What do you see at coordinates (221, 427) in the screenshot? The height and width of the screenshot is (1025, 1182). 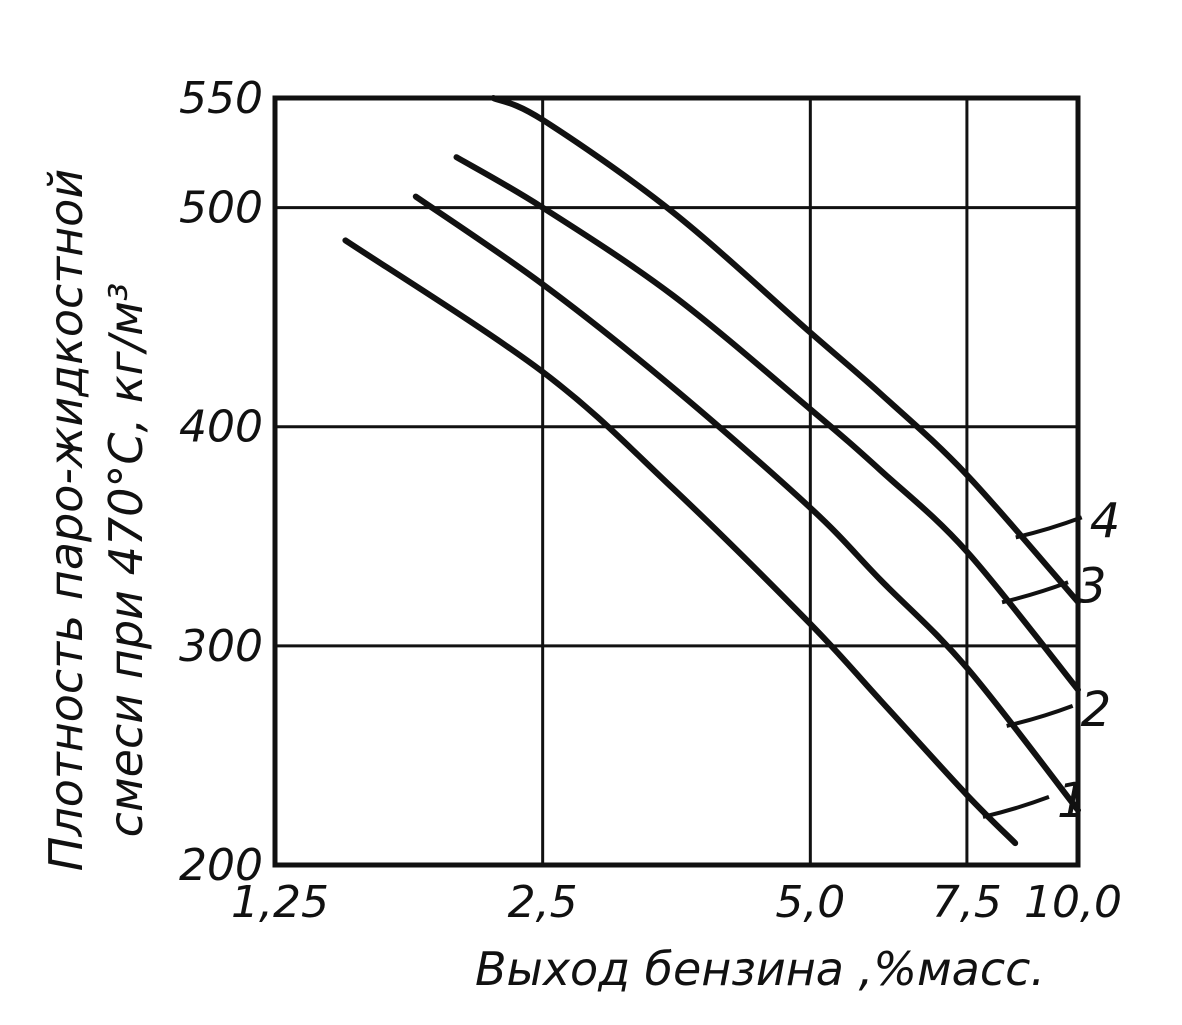 I see `y-tick-label: 400` at bounding box center [221, 427].